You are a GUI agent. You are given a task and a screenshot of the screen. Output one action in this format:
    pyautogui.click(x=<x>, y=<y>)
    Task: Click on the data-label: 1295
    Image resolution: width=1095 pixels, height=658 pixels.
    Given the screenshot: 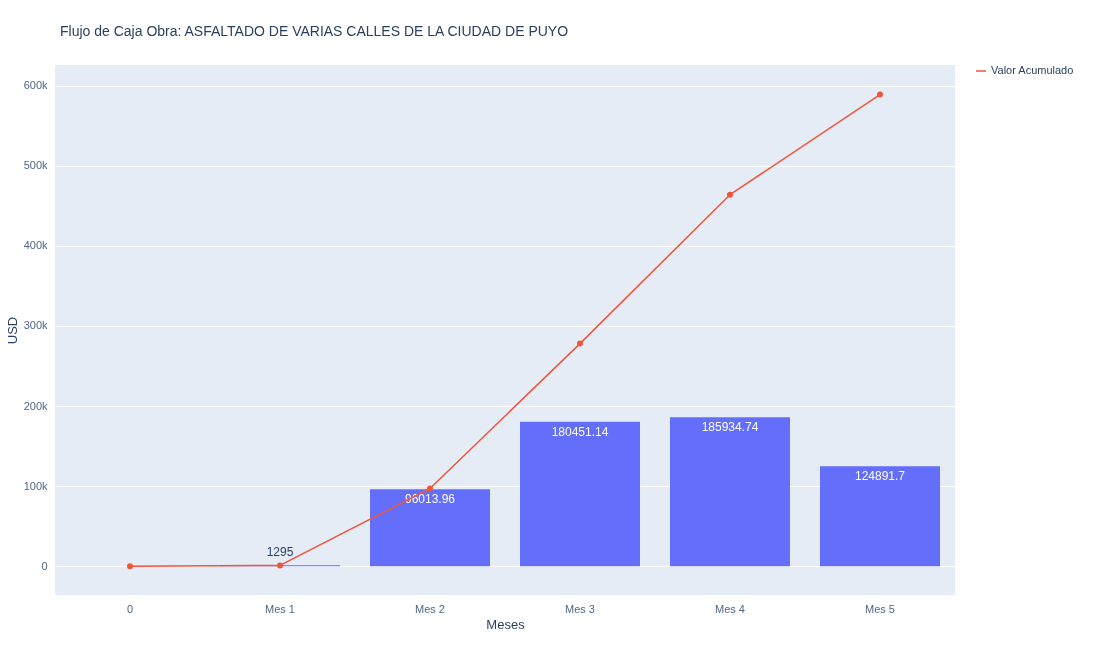 What is the action you would take?
    pyautogui.click(x=280, y=552)
    